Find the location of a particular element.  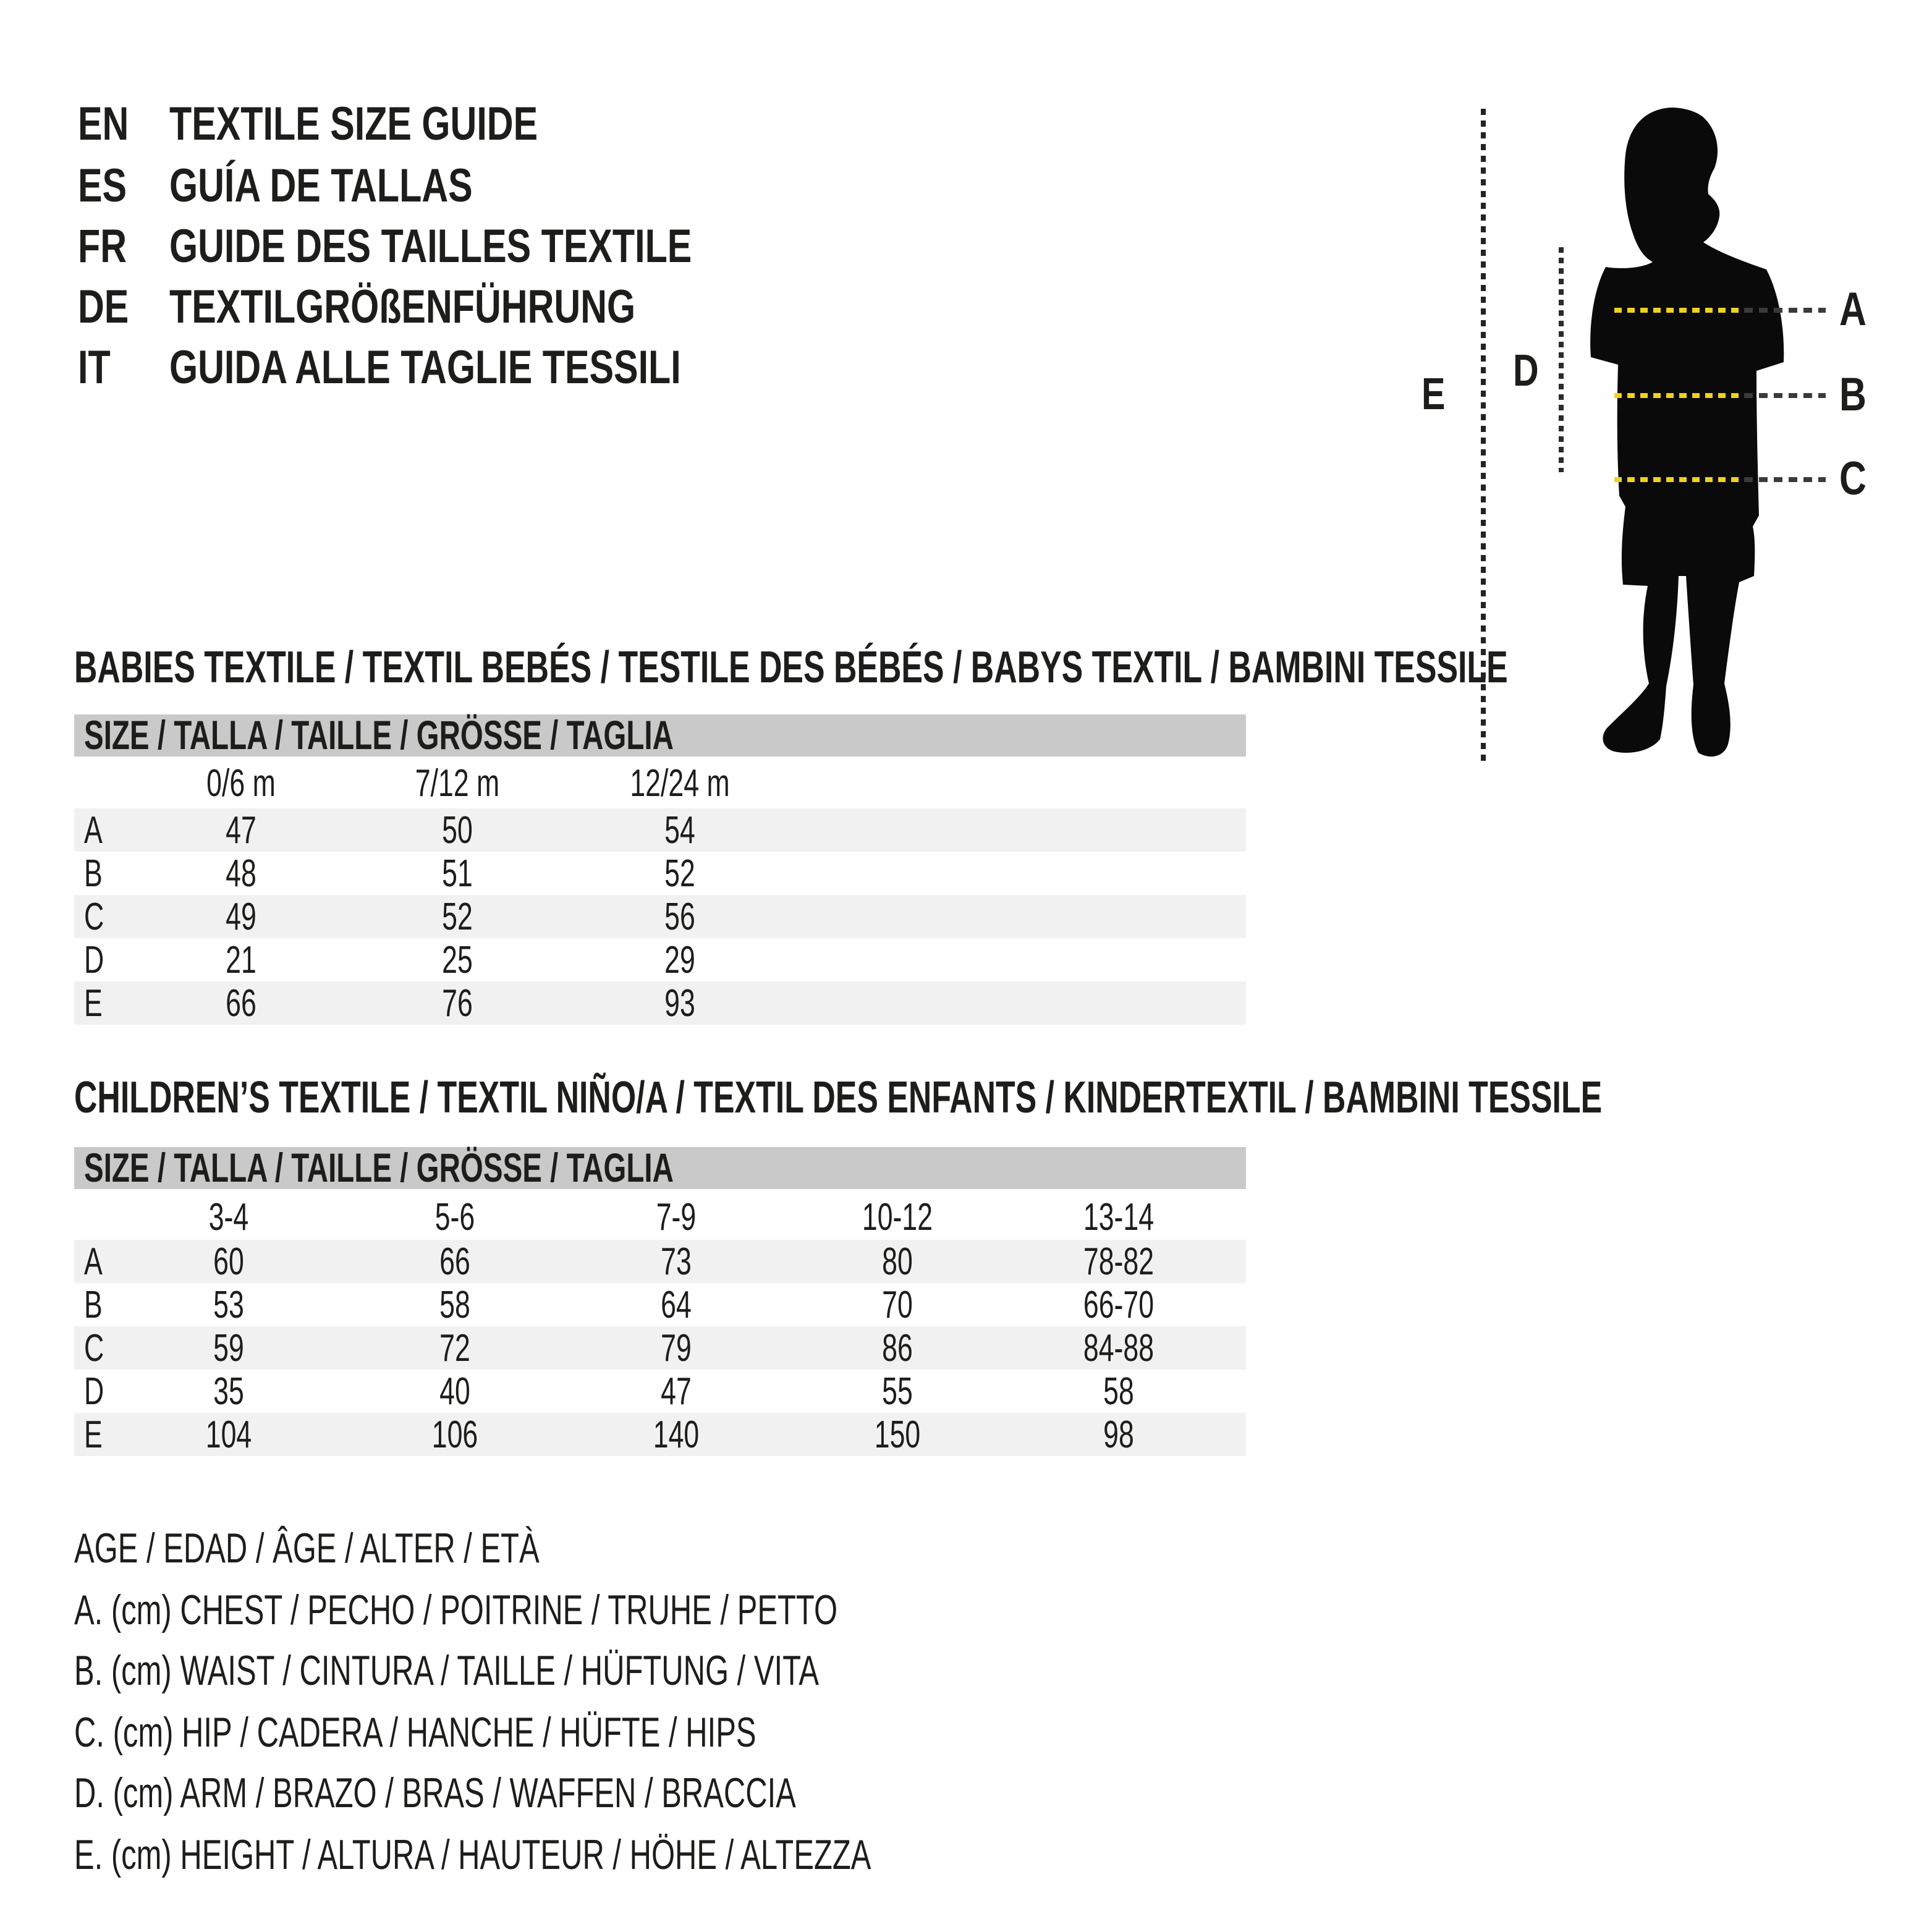

babies-col-0: 0/6 m is located at coordinates (241, 783).